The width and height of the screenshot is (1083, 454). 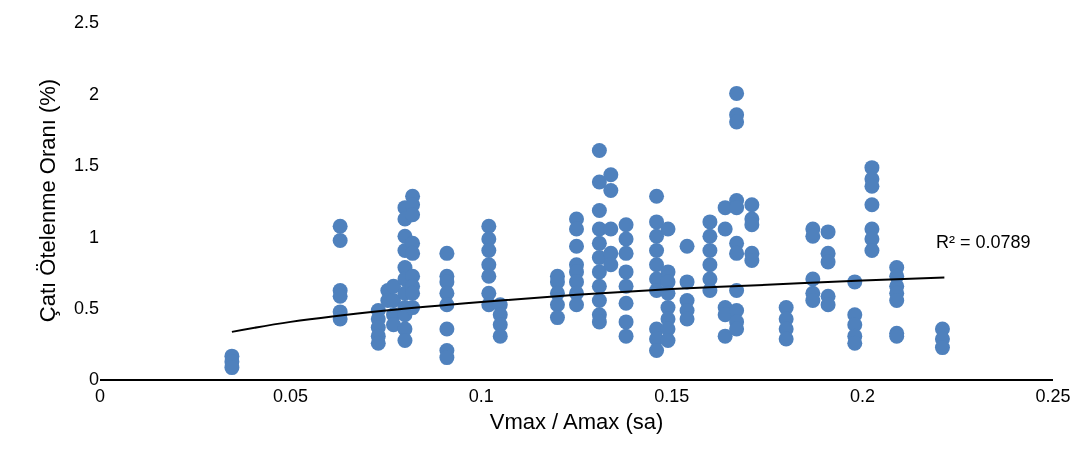 What do you see at coordinates (93, 236) in the screenshot?
I see `y-tick-label: 1` at bounding box center [93, 236].